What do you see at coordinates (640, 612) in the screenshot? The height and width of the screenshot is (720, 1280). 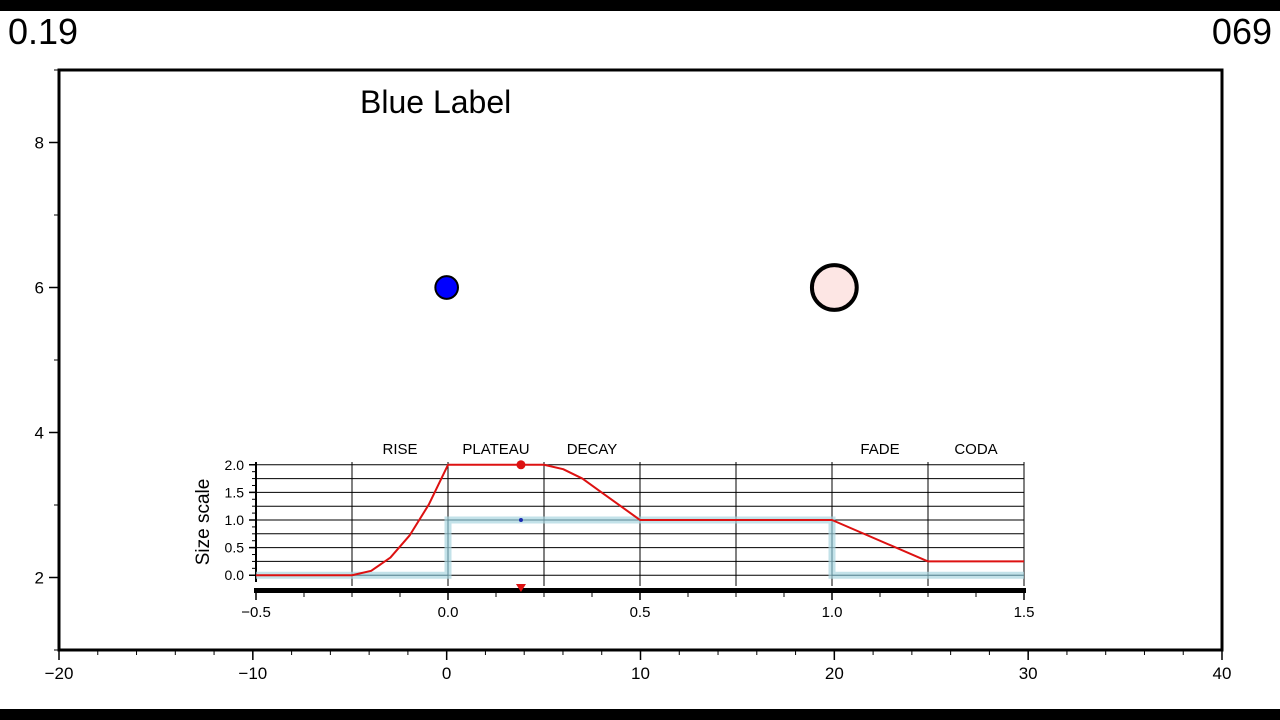 I see `inset-x-tick-label: 0.5` at bounding box center [640, 612].